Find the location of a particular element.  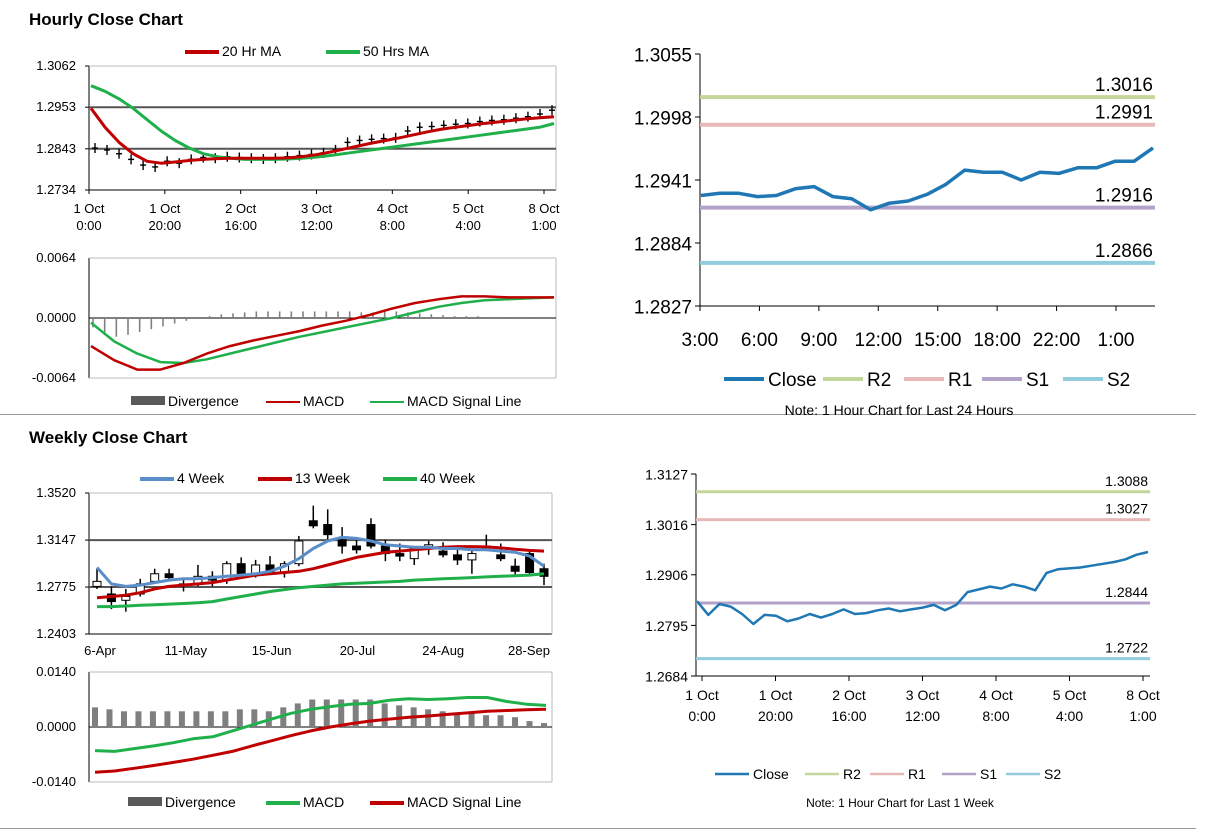

hourly-pivot-xtick: 22:00 is located at coordinates (1057, 340).